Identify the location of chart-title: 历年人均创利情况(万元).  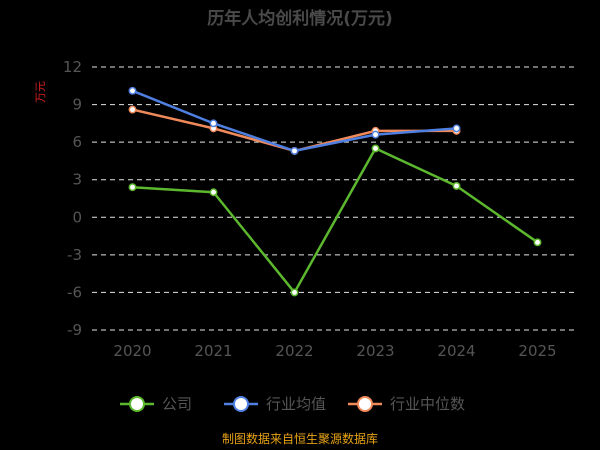
(300, 18).